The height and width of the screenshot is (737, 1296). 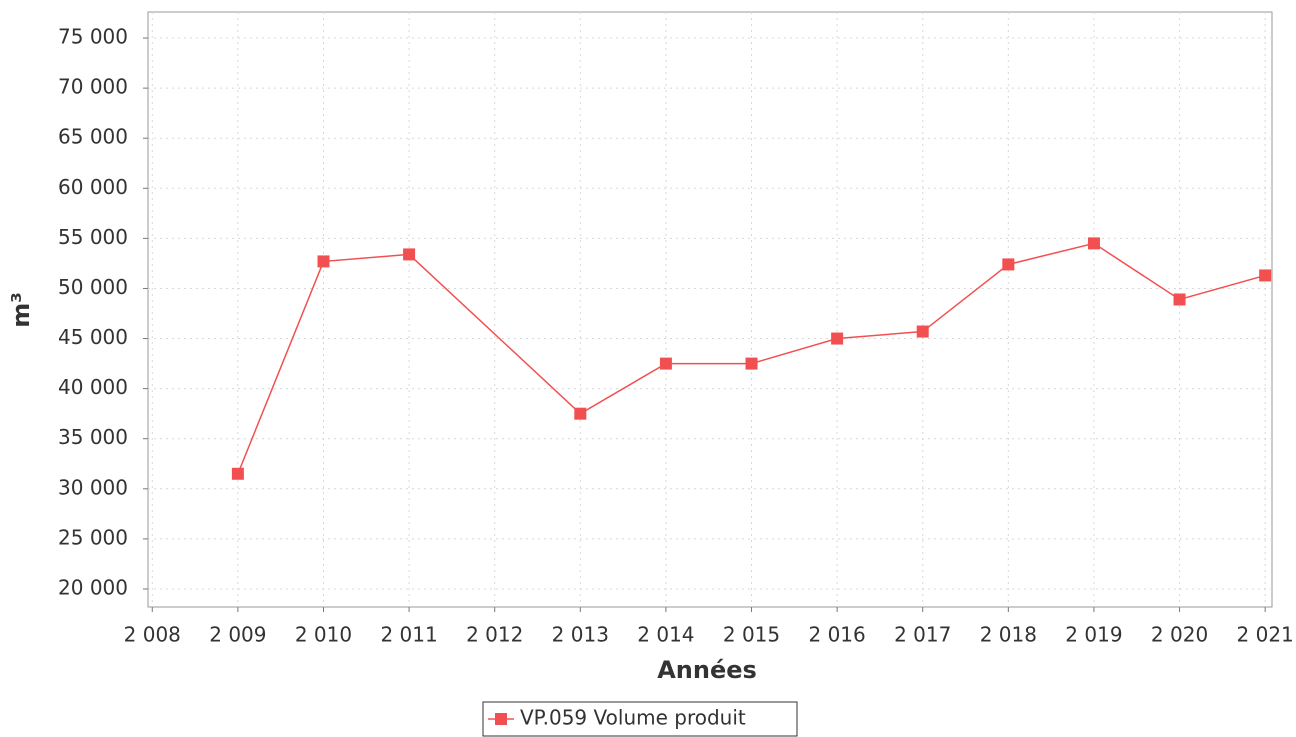 What do you see at coordinates (93, 137) in the screenshot?
I see `y-tick-label: 65 000` at bounding box center [93, 137].